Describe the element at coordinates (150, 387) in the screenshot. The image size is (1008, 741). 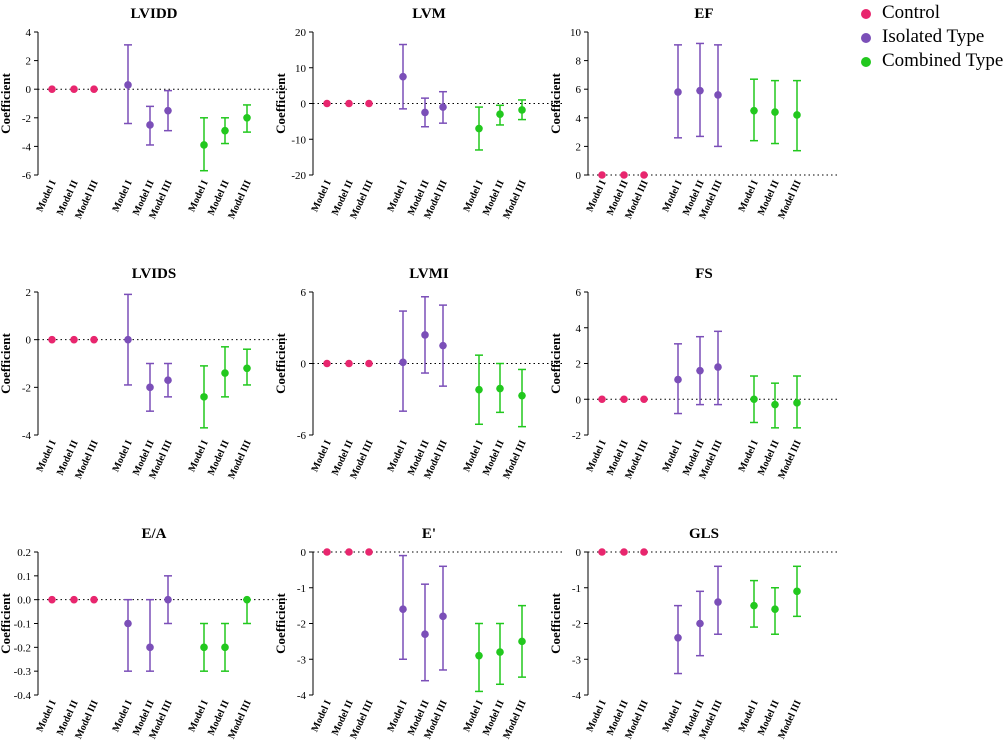
I see `chart-lvids-isolated-type-point` at that location.